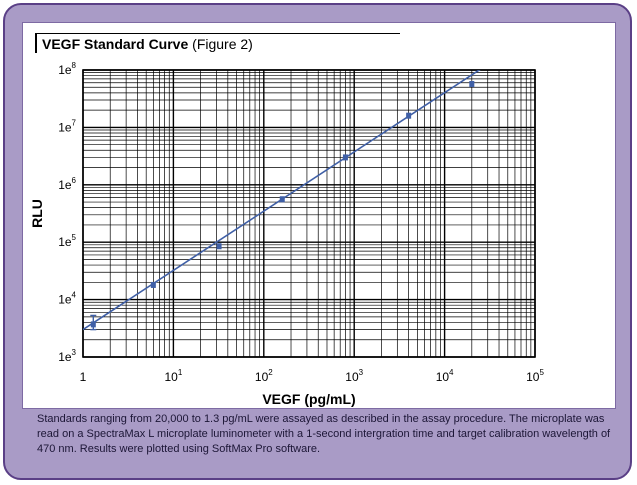 This screenshot has width=637, height=485. What do you see at coordinates (173, 376) in the screenshot?
I see `x-tick-label: 10¹` at bounding box center [173, 376].